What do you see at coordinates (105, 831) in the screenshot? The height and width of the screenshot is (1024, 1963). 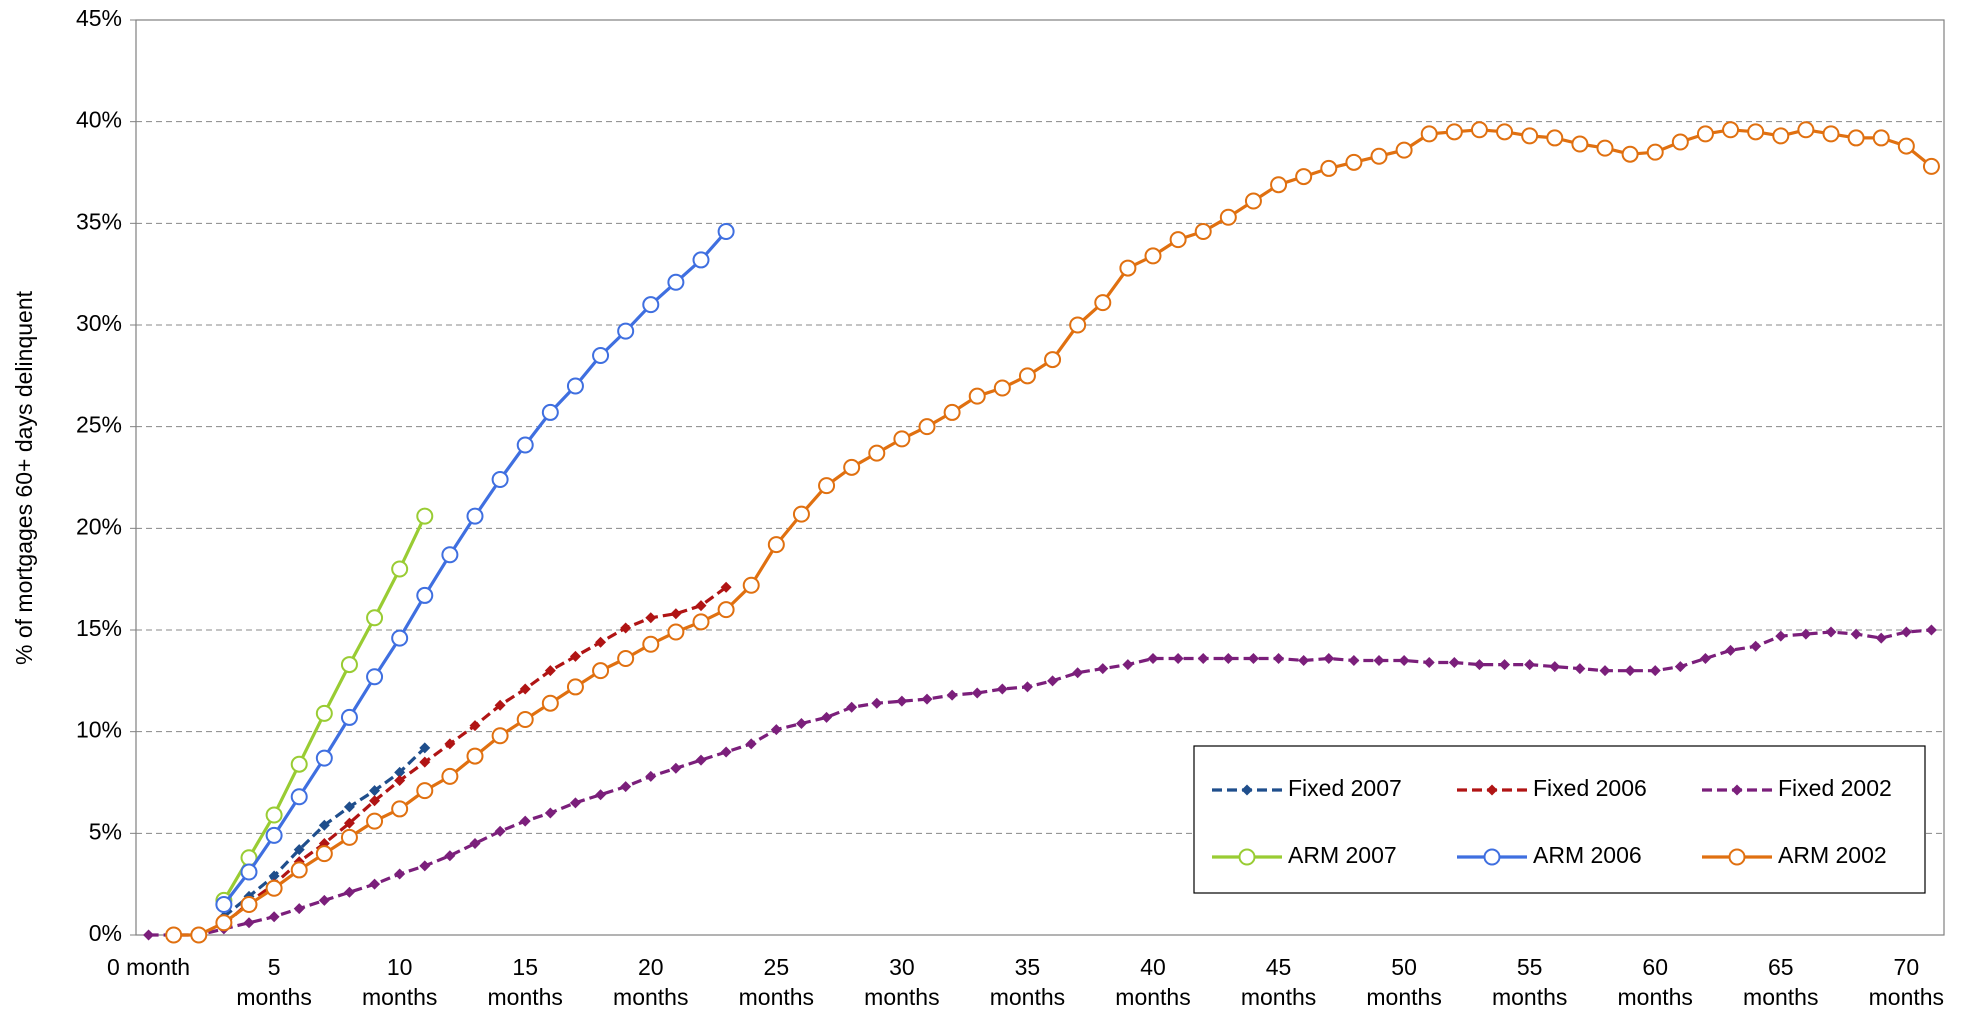 I see `y-tick-label: 5%` at bounding box center [105, 831].